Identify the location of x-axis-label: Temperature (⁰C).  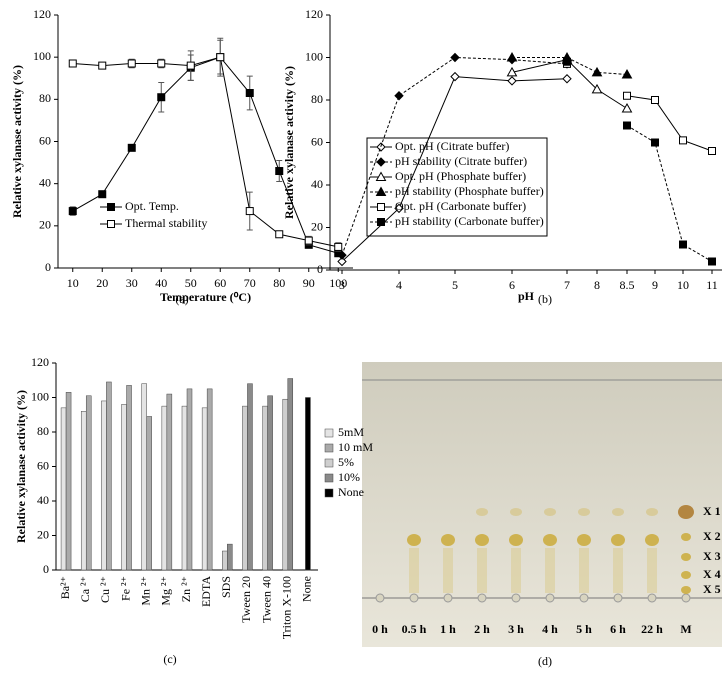
(205, 297).